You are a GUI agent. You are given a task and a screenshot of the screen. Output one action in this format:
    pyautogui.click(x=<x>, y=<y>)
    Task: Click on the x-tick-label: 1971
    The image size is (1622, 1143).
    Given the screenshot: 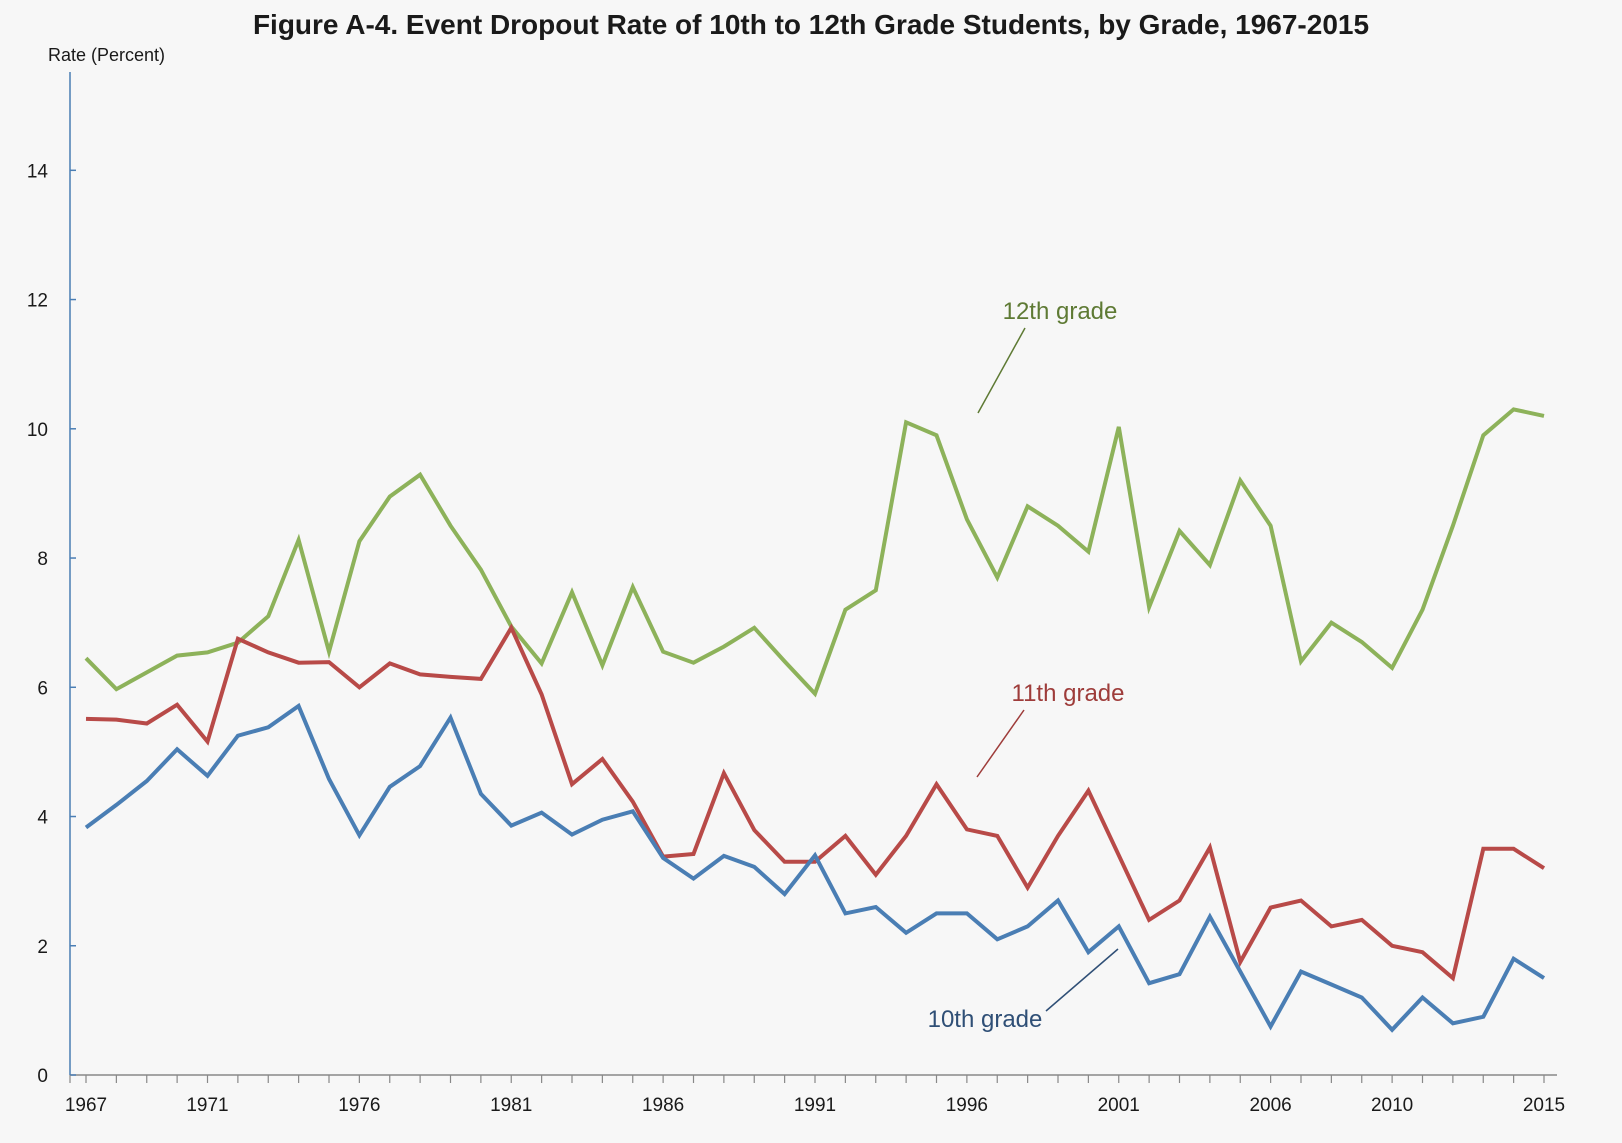 What is the action you would take?
    pyautogui.click(x=207, y=1105)
    